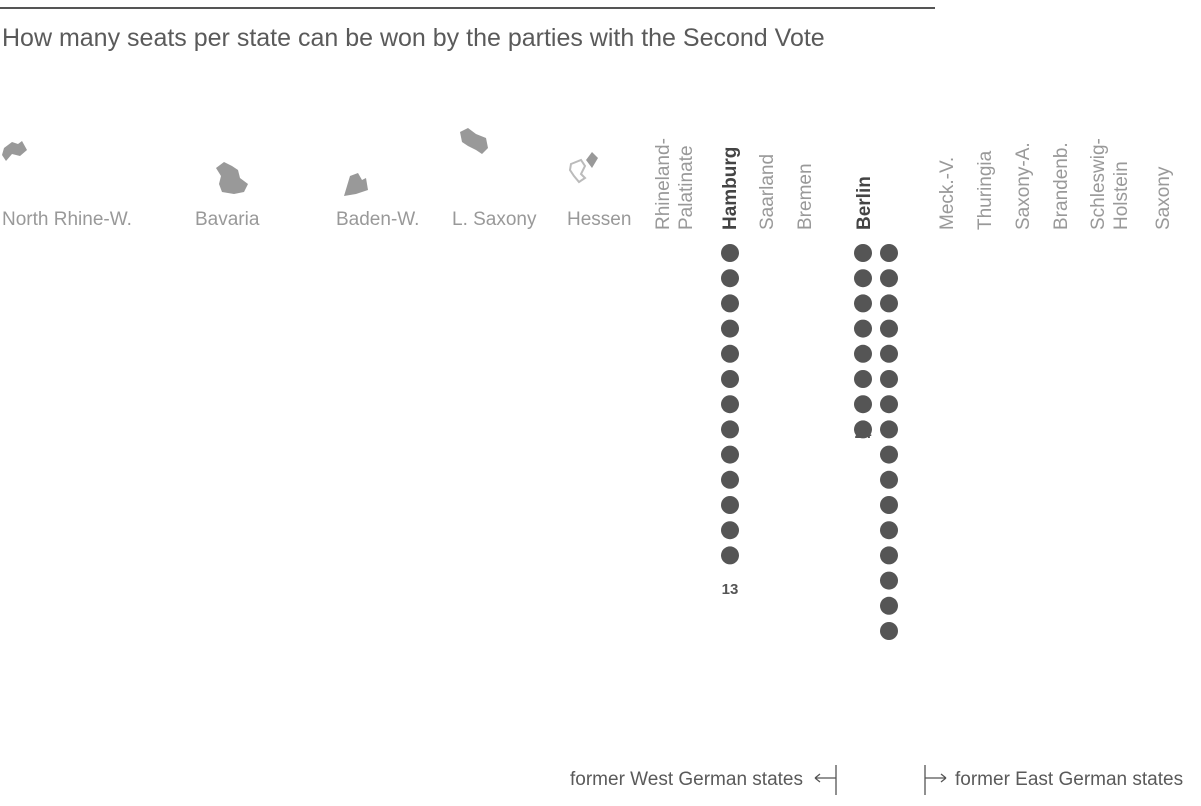 The height and width of the screenshot is (806, 1201). Describe the element at coordinates (767, 192) in the screenshot. I see `label-saarland: Saarland` at that location.